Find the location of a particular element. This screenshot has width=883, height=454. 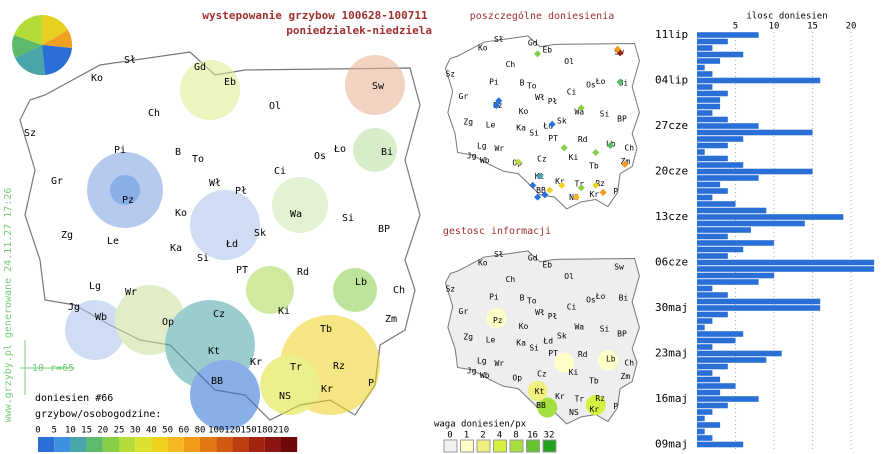

region-label: Zg is located at coordinates (468, 121).